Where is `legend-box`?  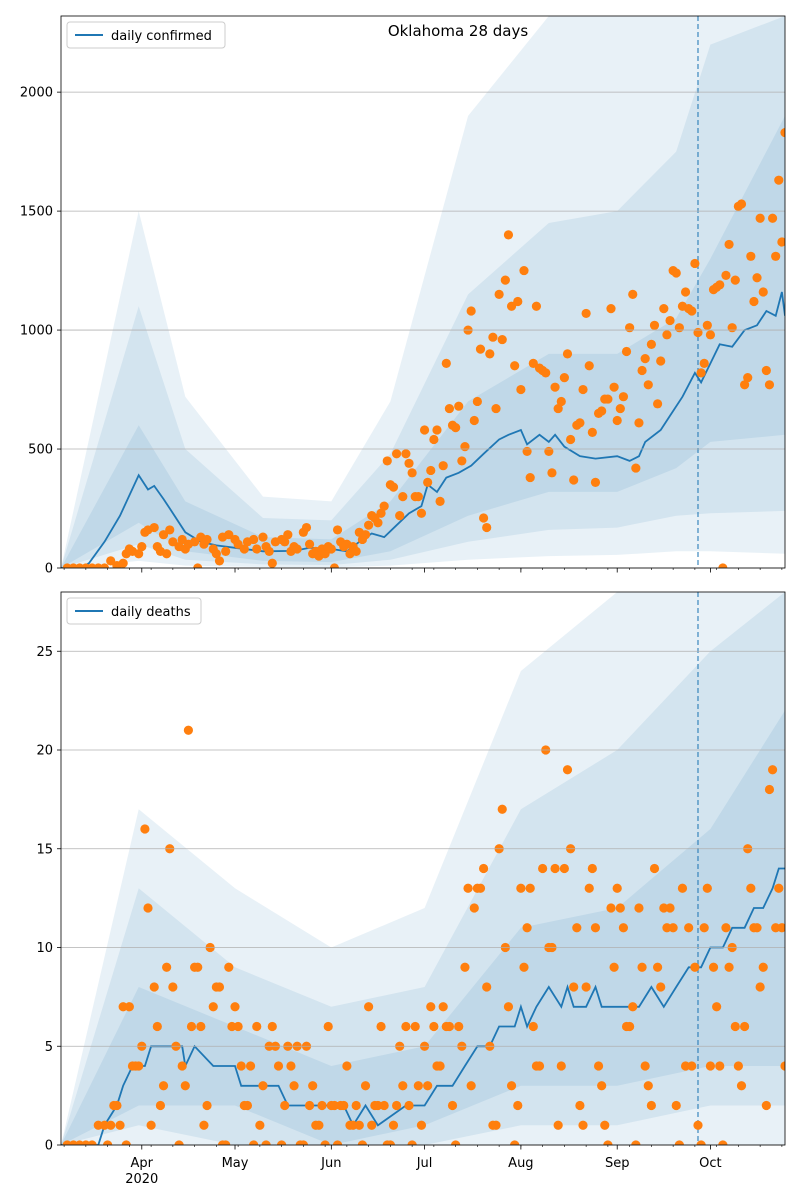 legend-box is located at coordinates (146, 35).